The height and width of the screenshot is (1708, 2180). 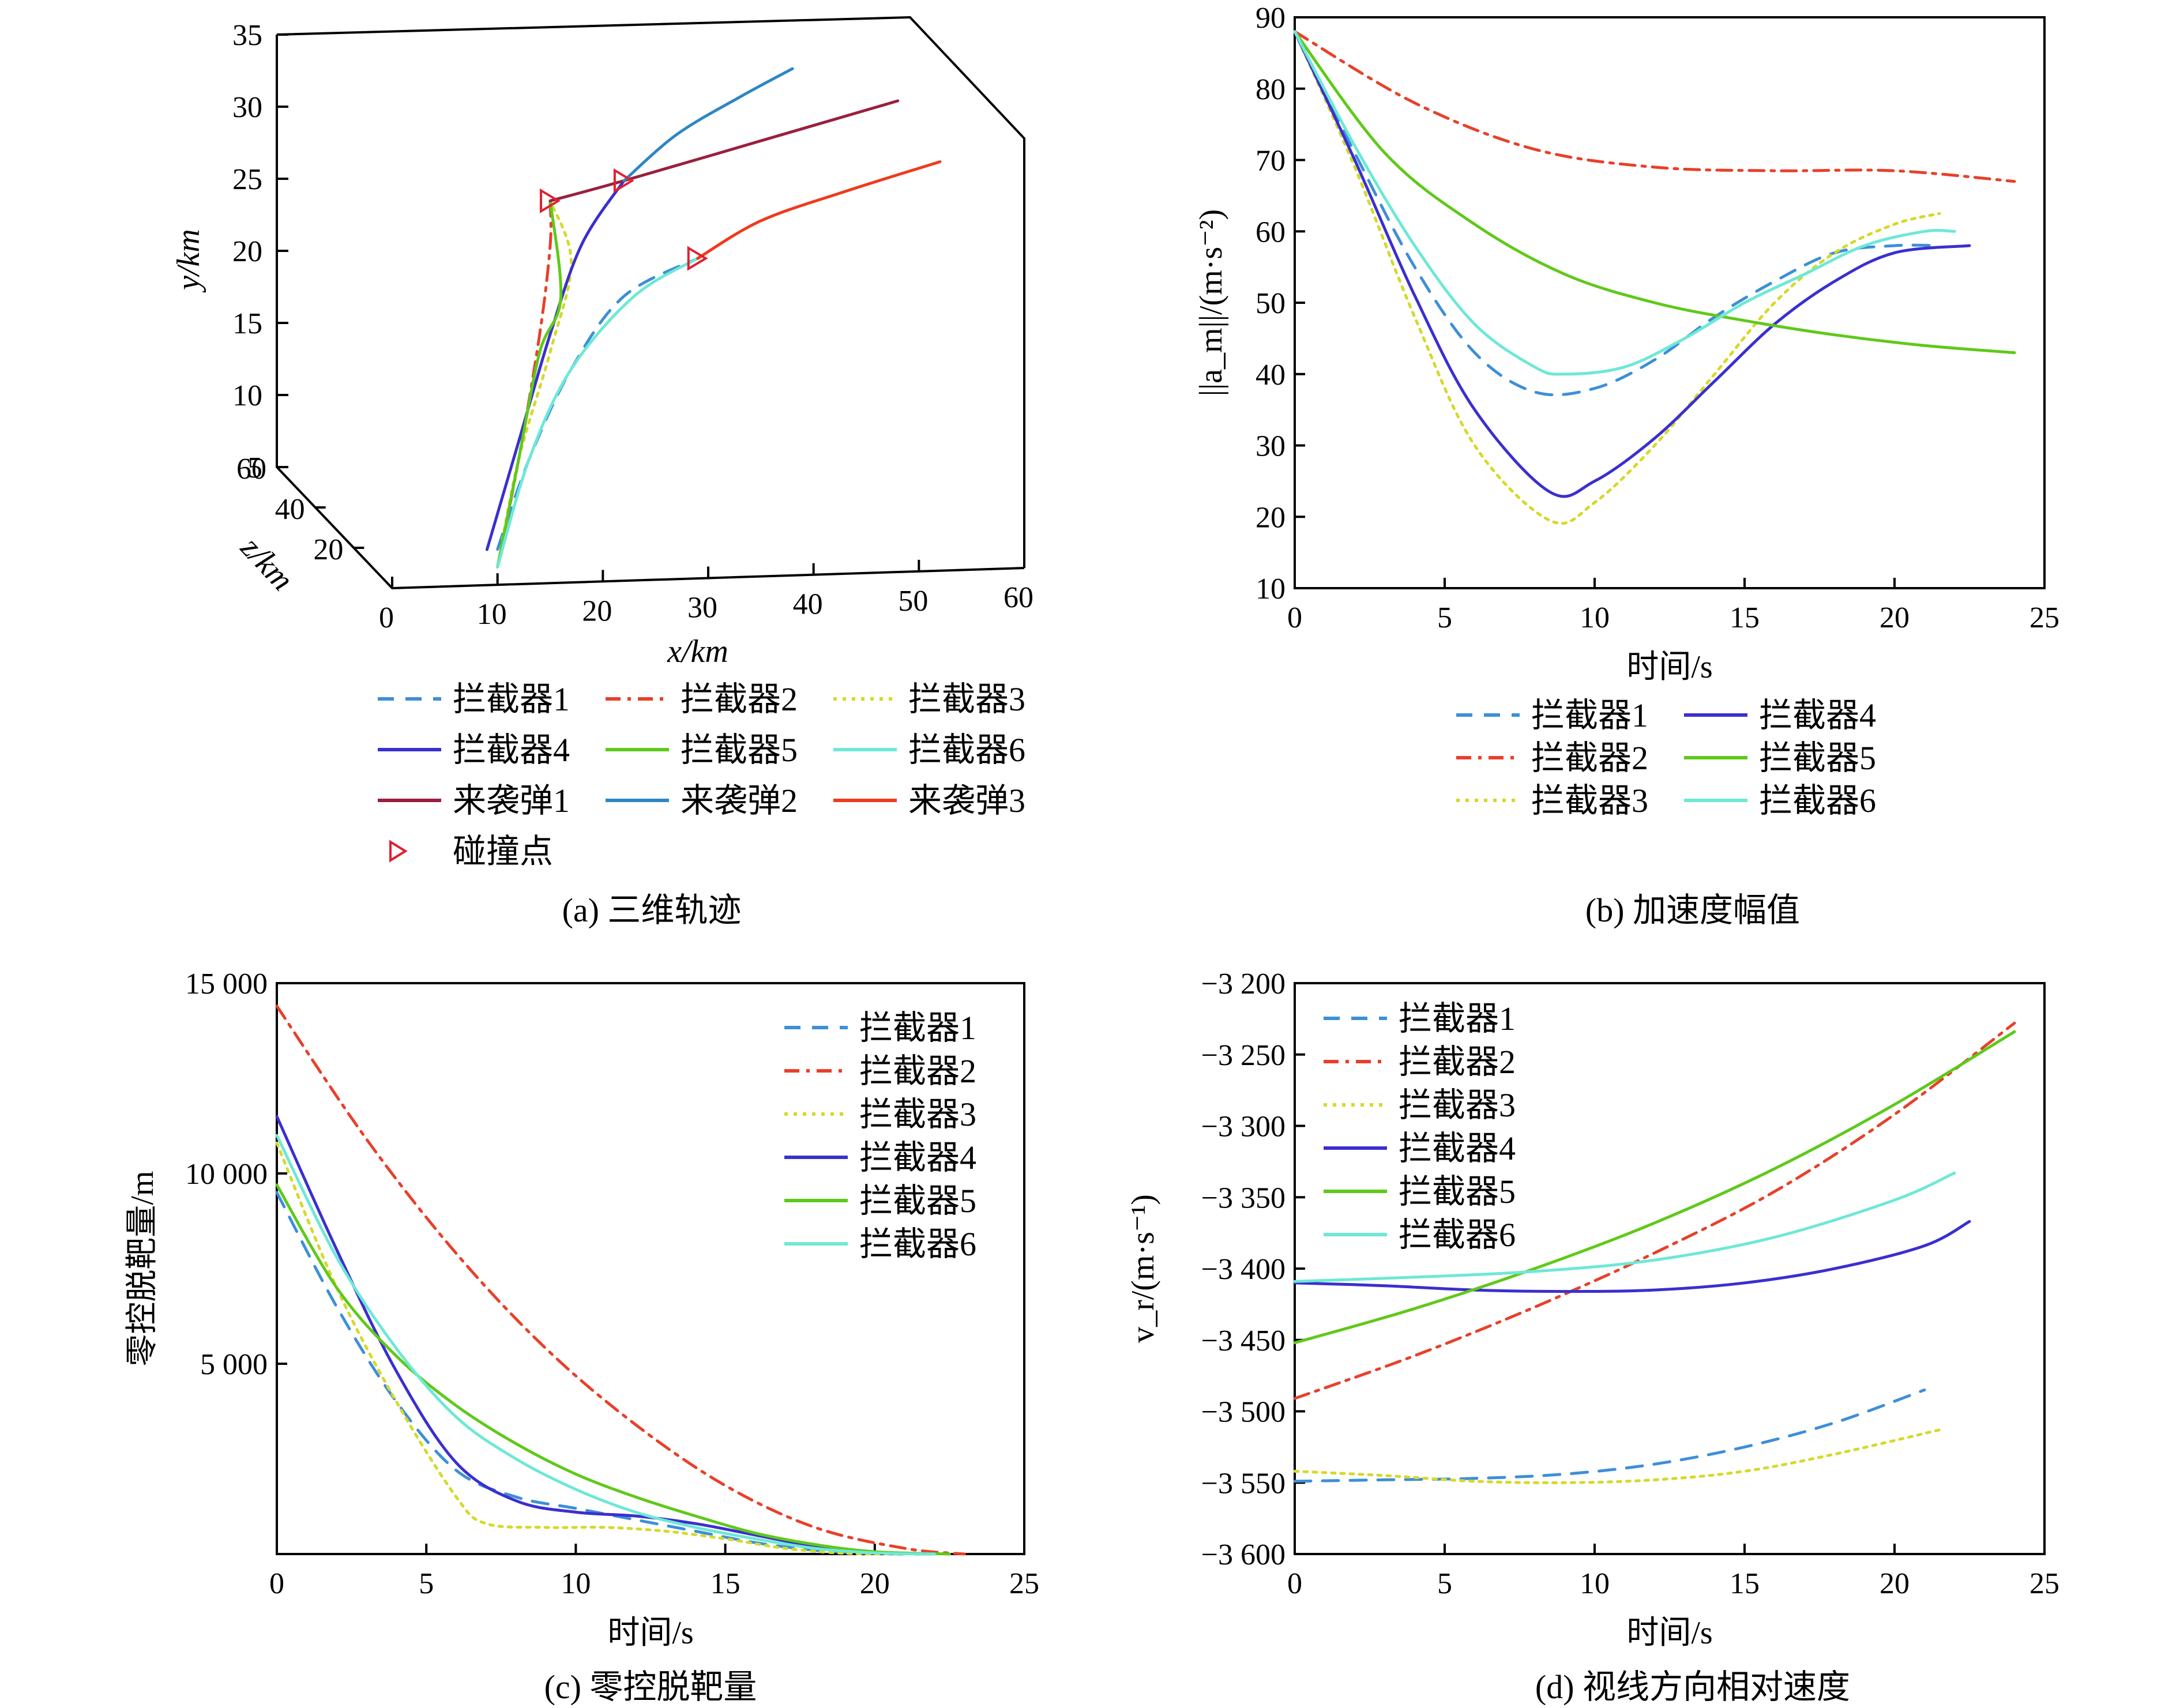 I want to click on y-tick-label: 25, so click(x=247, y=179).